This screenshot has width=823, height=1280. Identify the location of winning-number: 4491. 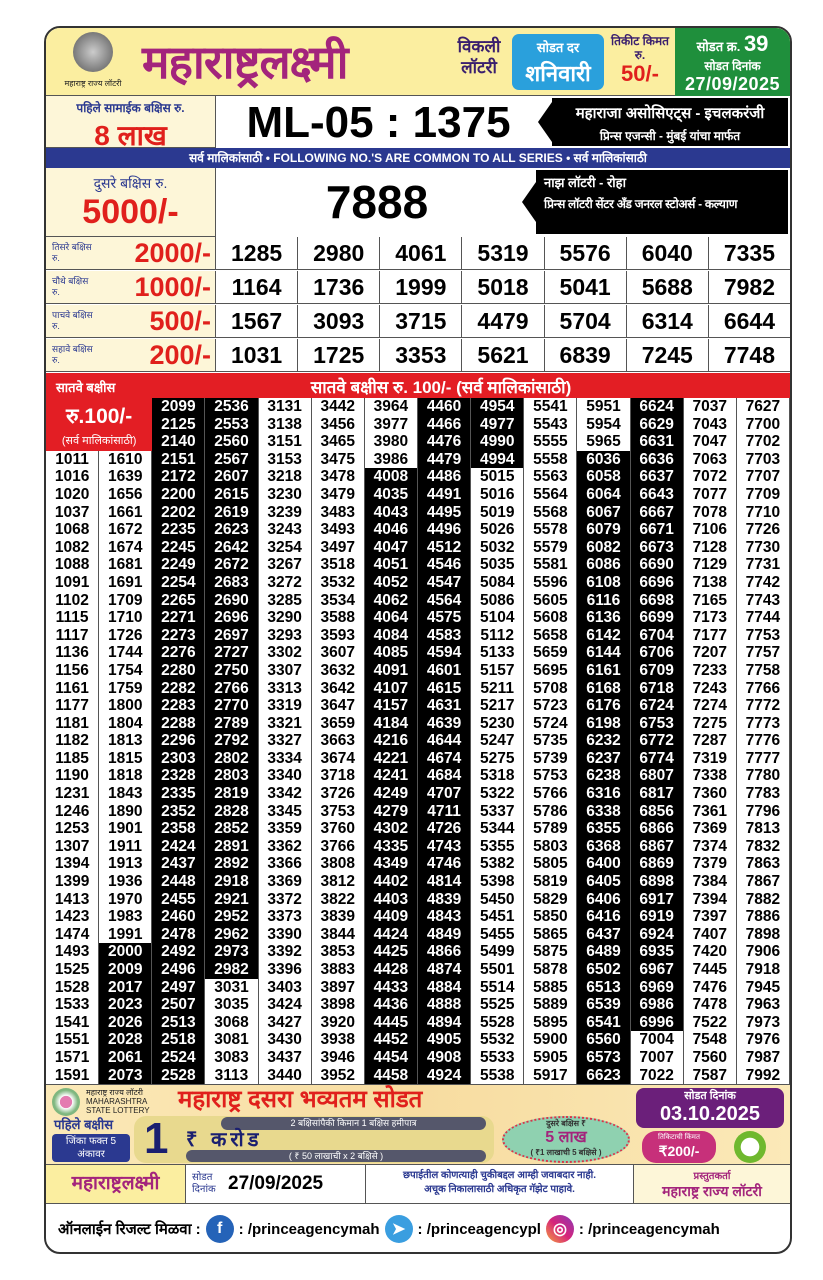
(444, 494).